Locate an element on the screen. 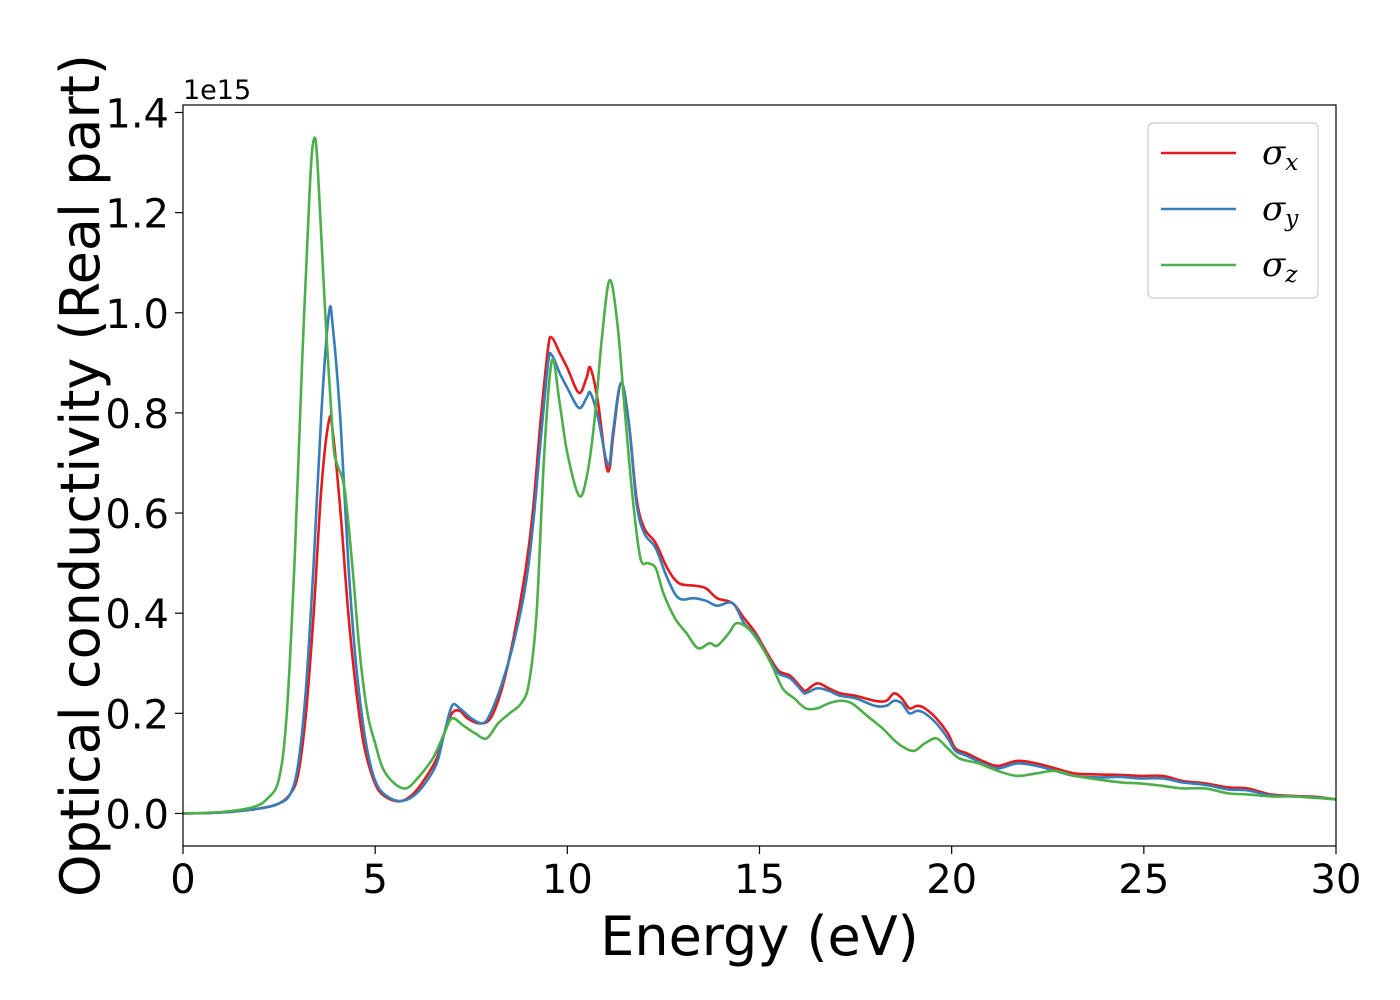 Image resolution: width=1400 pixels, height=1000 pixels. y-tick-label: 0.2 is located at coordinates (137, 715).